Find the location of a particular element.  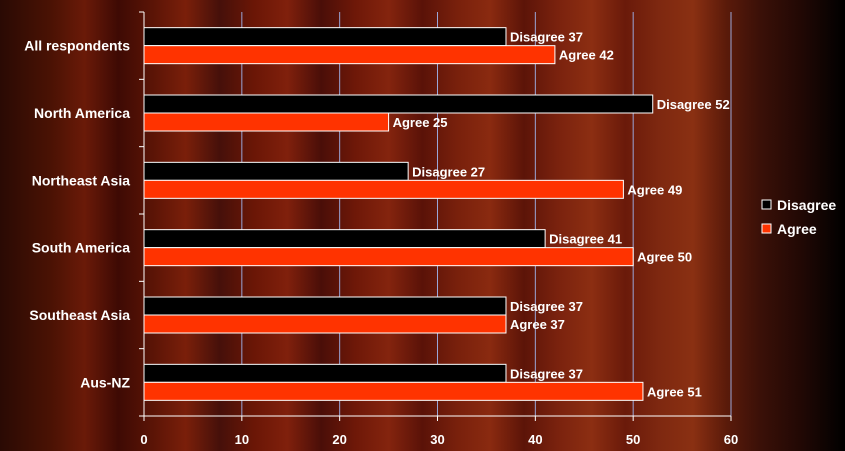

category-label: Southeast Asia is located at coordinates (79, 315).